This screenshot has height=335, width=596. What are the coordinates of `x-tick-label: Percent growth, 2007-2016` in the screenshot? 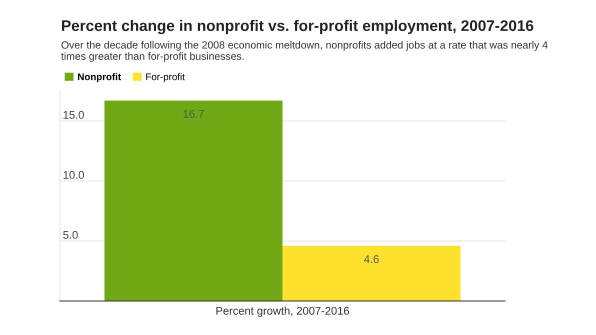 It's located at (283, 311).